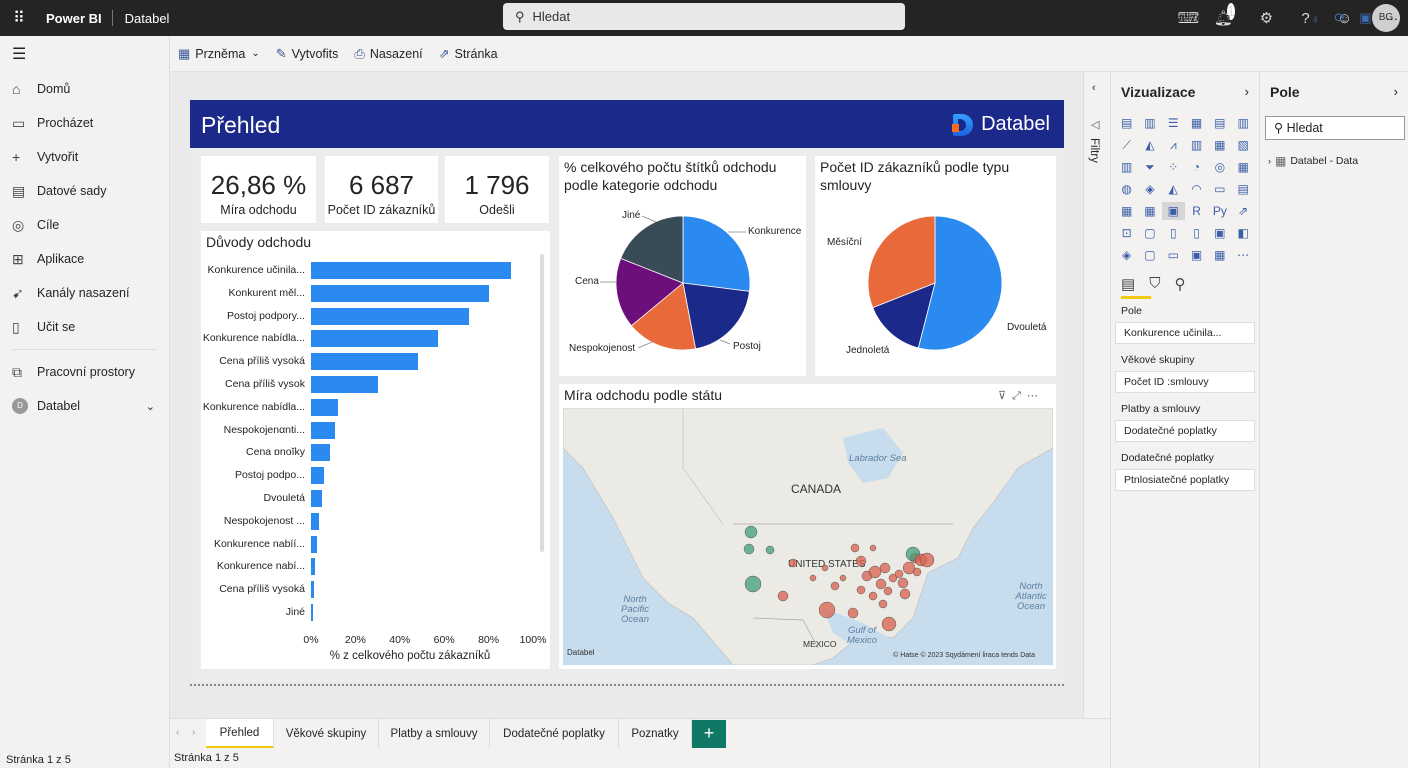 Image resolution: width=1408 pixels, height=768 pixels. What do you see at coordinates (1128, 284) in the screenshot?
I see `fields-tab-icon: ▤` at bounding box center [1128, 284].